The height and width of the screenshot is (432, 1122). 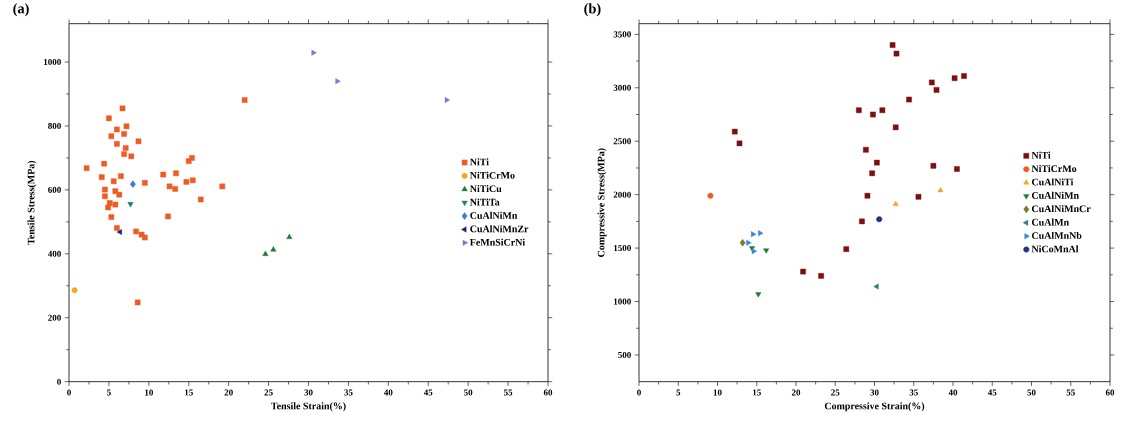 What do you see at coordinates (497, 242) in the screenshot?
I see `legend-label: FeMnSiCrNi` at bounding box center [497, 242].